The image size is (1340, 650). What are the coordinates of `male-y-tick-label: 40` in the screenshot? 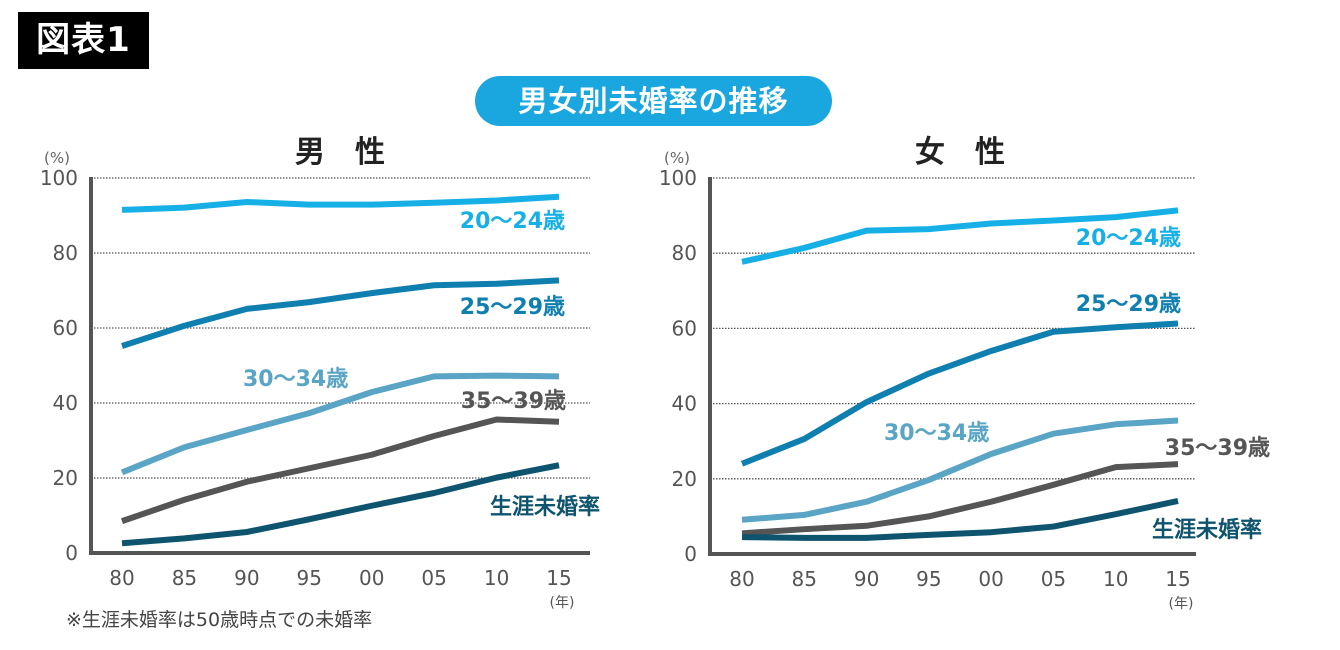 It's located at (65, 403).